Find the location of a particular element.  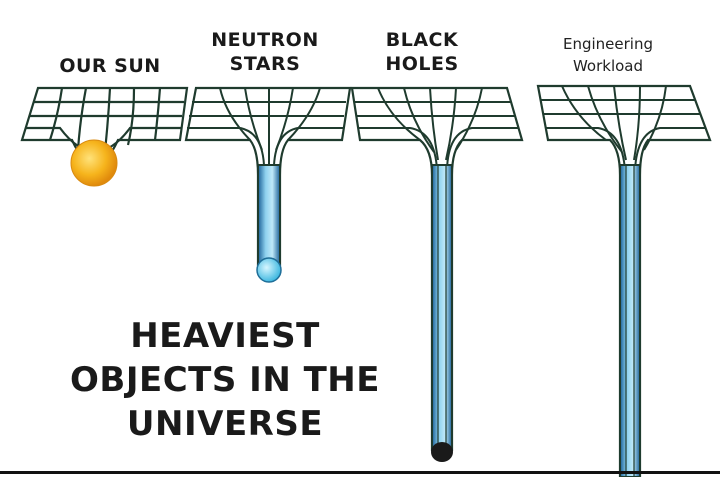

headline-line-2: OBJECTS IN THE is located at coordinates (225, 380).